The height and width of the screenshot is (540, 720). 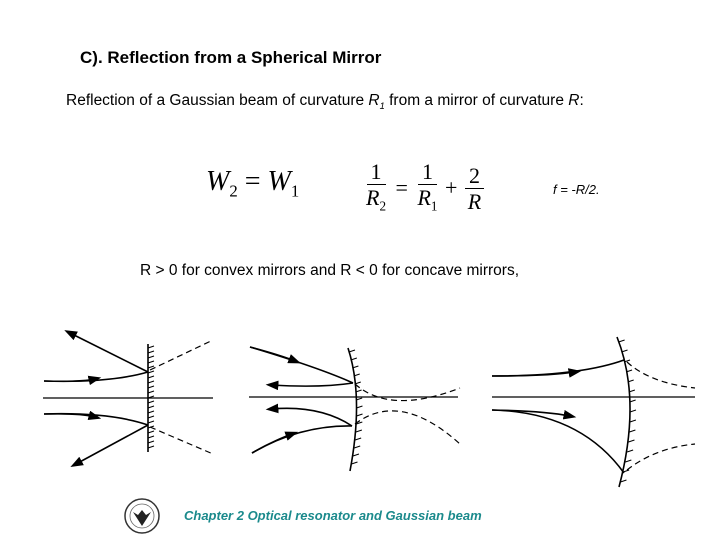 I want to click on equation-waist: W2 = W1, so click(x=252, y=184).